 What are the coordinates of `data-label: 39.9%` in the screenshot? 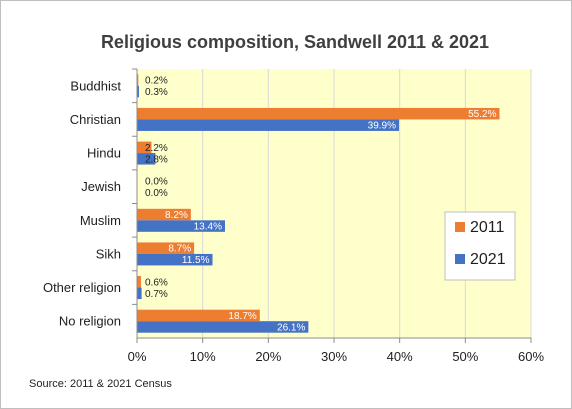 It's located at (382, 126).